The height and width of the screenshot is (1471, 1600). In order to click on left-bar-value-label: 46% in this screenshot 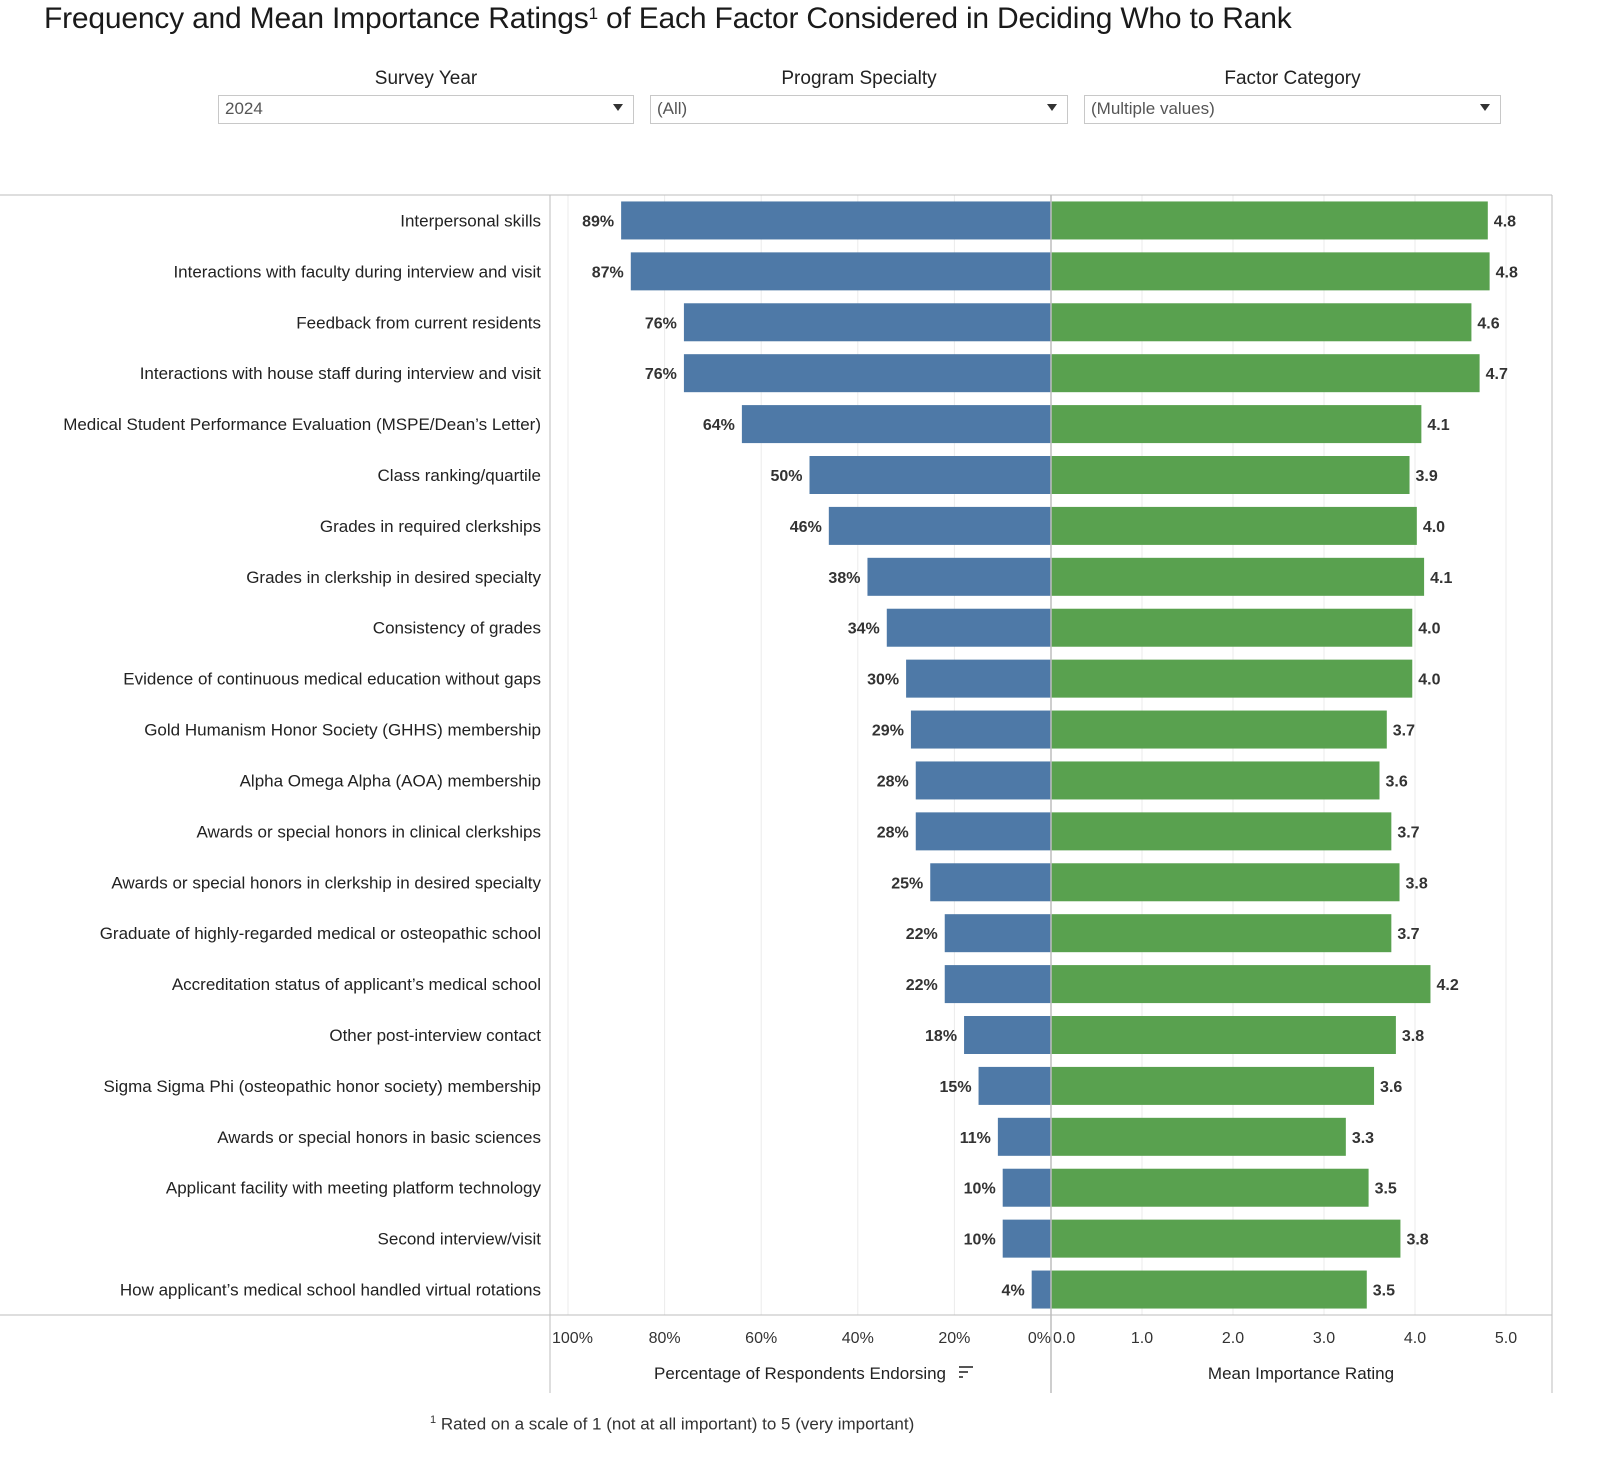, I will do `click(806, 527)`.